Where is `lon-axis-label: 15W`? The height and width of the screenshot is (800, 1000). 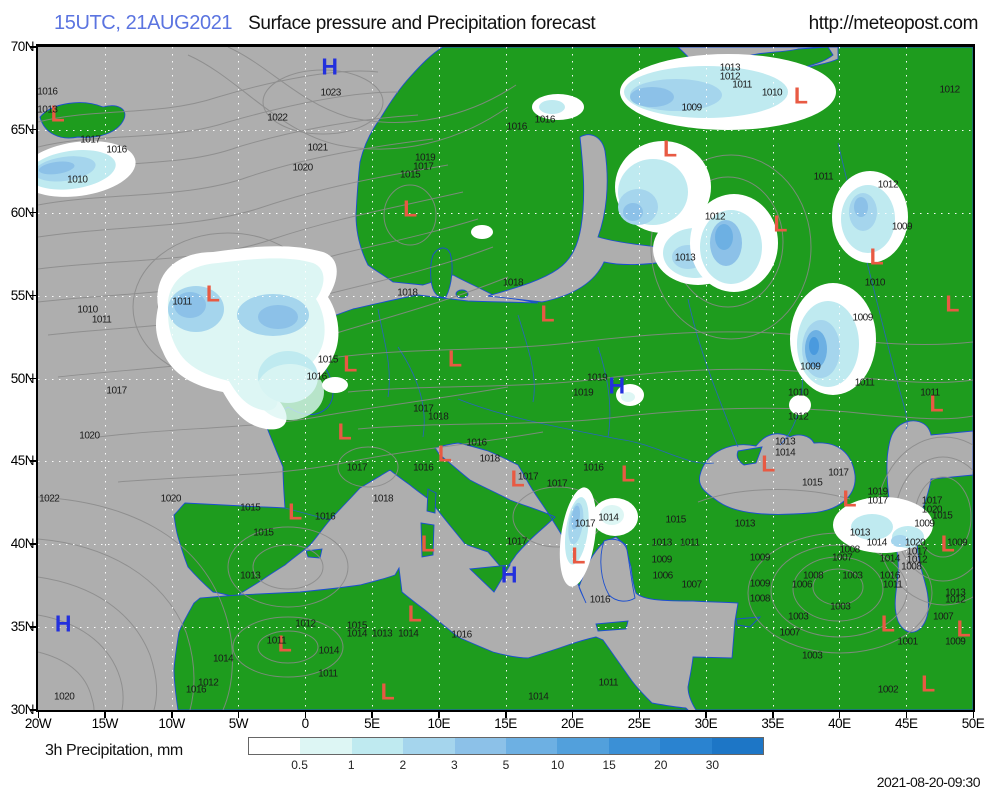 lon-axis-label: 15W is located at coordinates (105, 723).